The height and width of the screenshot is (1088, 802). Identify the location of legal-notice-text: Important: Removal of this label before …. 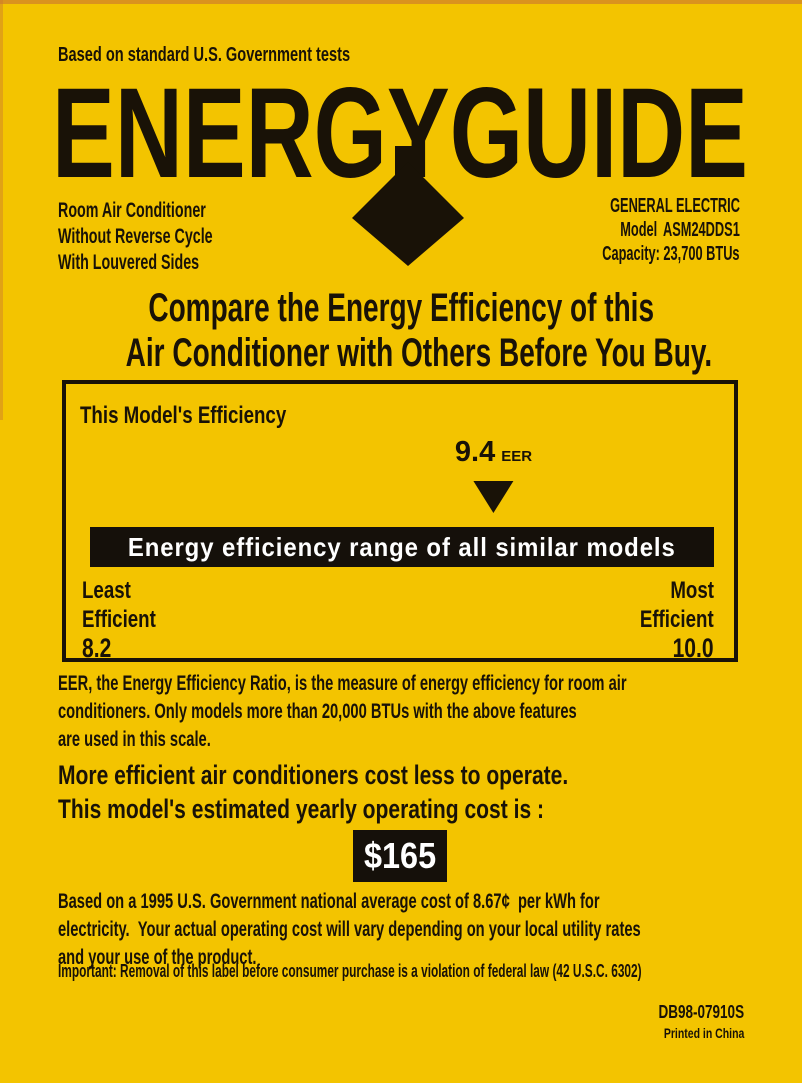
(350, 971).